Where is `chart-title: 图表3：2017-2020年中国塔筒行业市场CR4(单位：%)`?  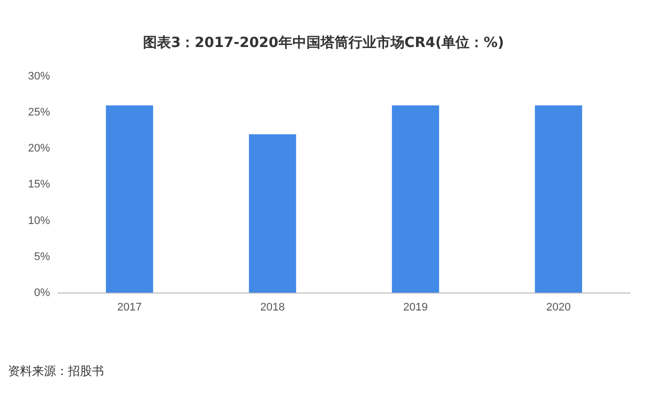
chart-title: 图表3：2017-2020年中国塔筒行业市场CR4(单位：%) is located at coordinates (324, 43).